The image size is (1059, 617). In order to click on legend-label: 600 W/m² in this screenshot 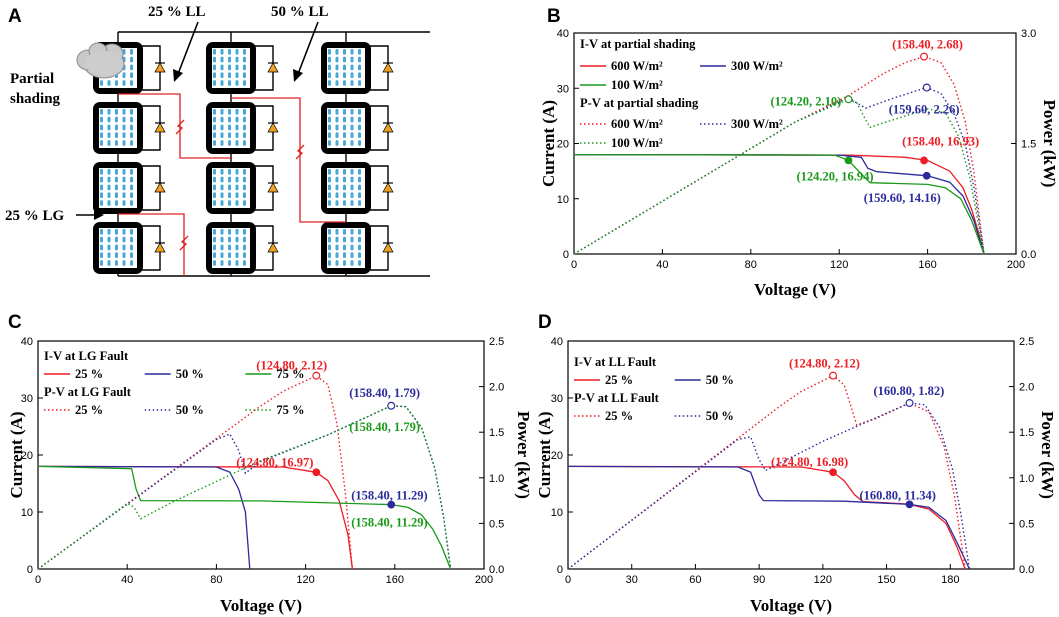, I will do `click(637, 66)`.